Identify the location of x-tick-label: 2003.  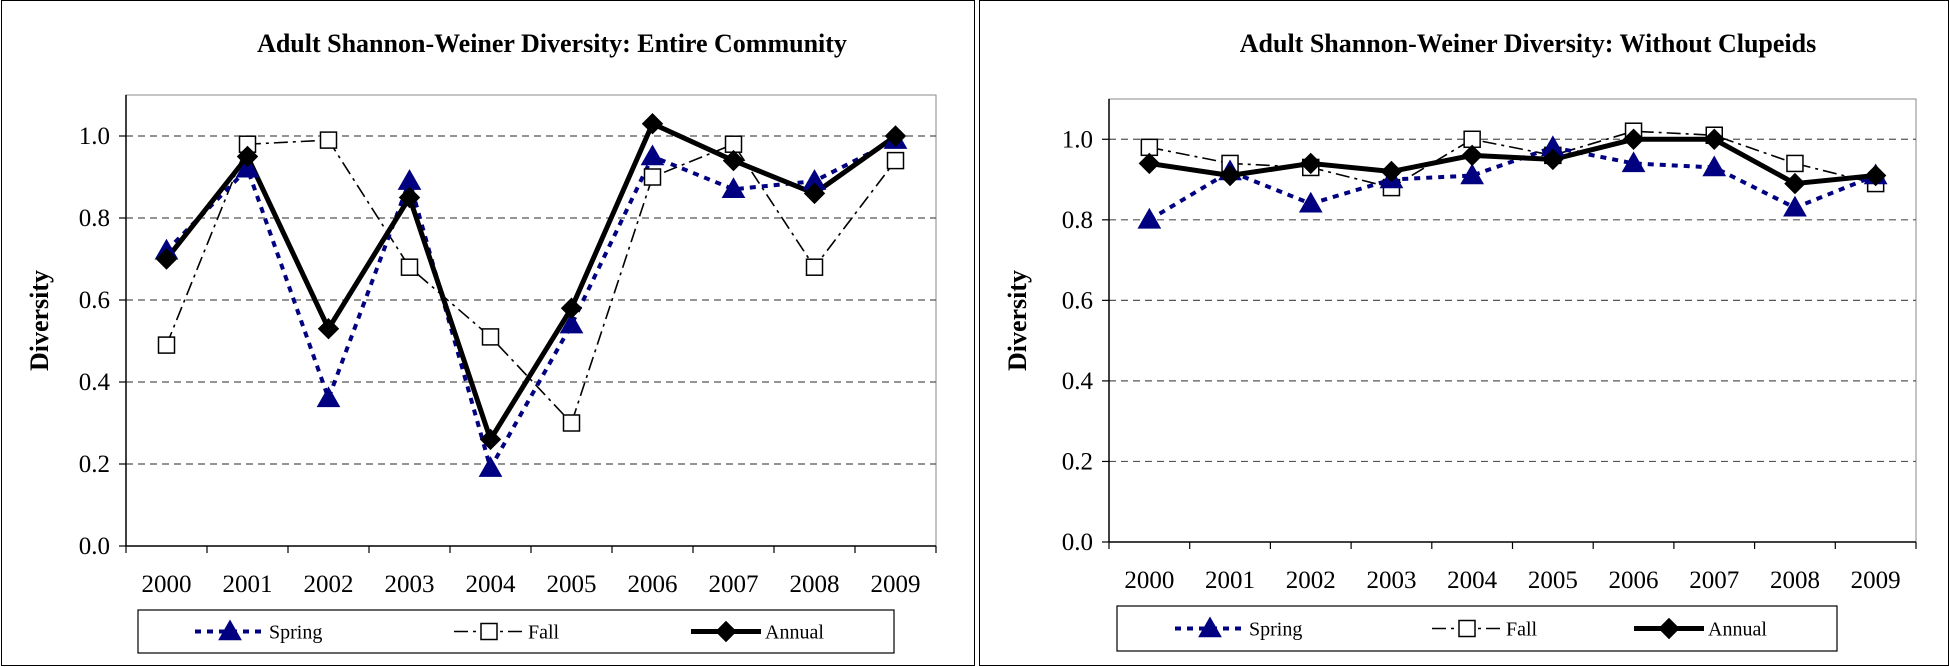
(1391, 580).